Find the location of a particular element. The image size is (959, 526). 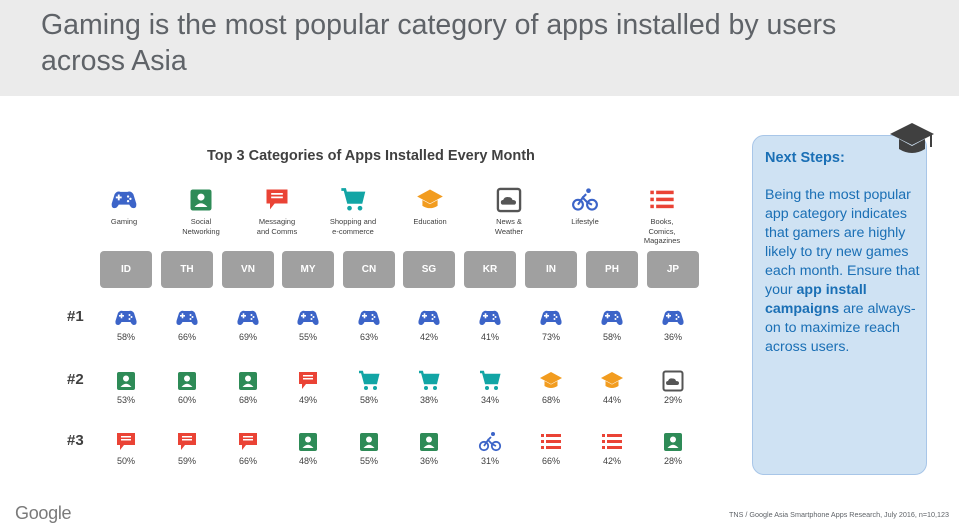

rank-cell: 41% is located at coordinates (490, 324).